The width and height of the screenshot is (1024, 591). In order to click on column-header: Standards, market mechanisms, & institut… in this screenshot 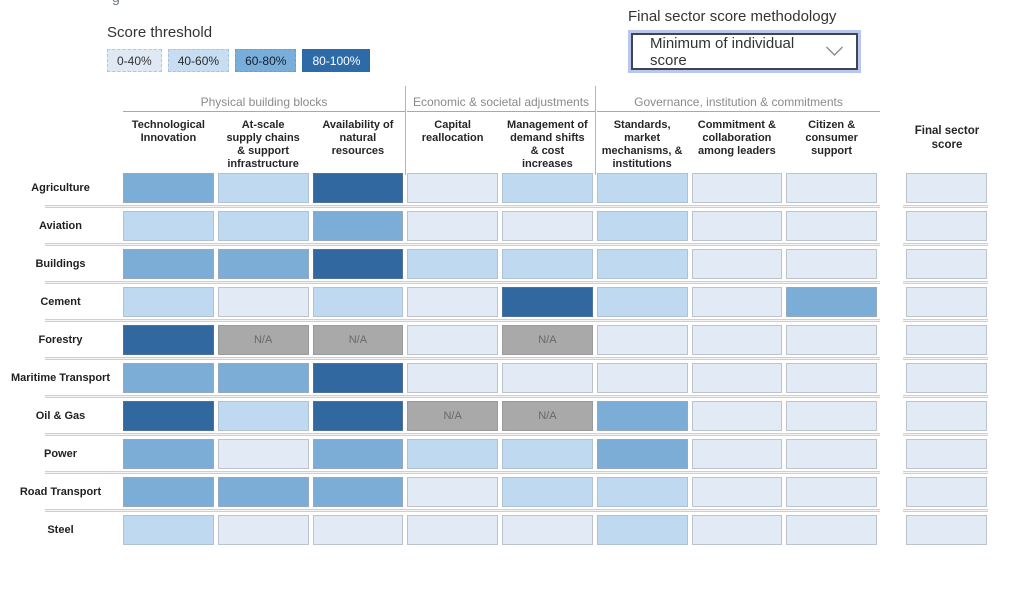, I will do `click(642, 144)`.